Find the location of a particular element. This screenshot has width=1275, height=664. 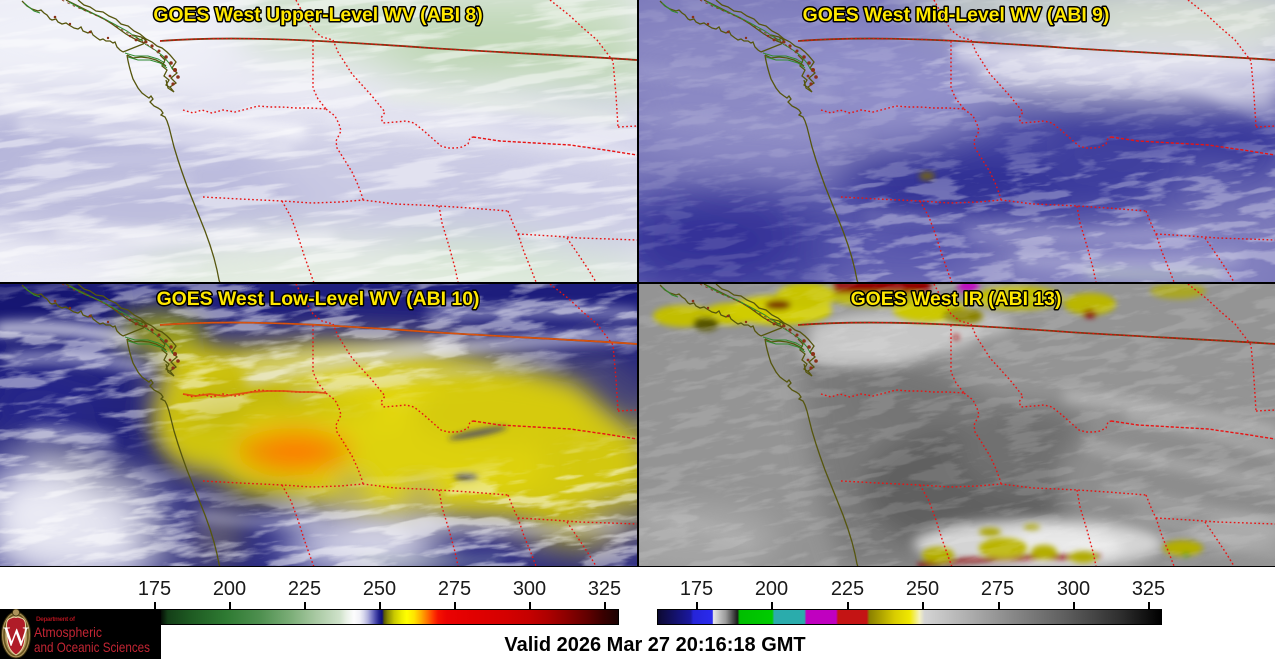

svg-text: W is located at coordinates (16, 637).